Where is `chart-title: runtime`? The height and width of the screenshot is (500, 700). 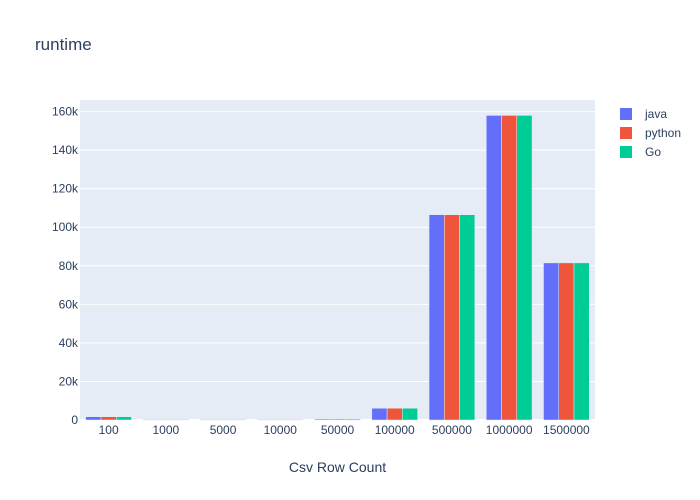 chart-title: runtime is located at coordinates (63, 44).